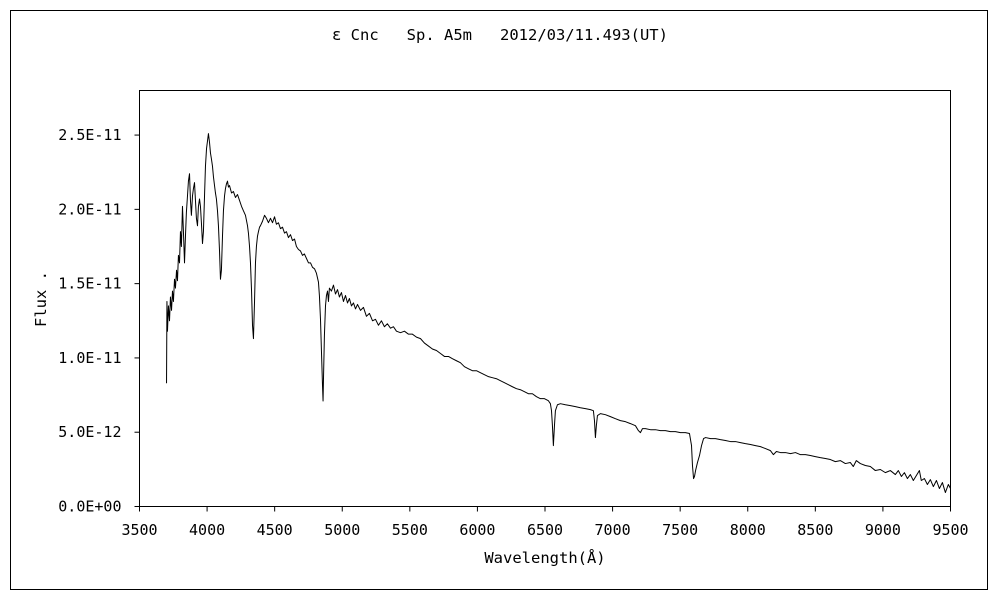 This screenshot has width=1000, height=600. I want to click on x-tick-label: 6000, so click(477, 530).